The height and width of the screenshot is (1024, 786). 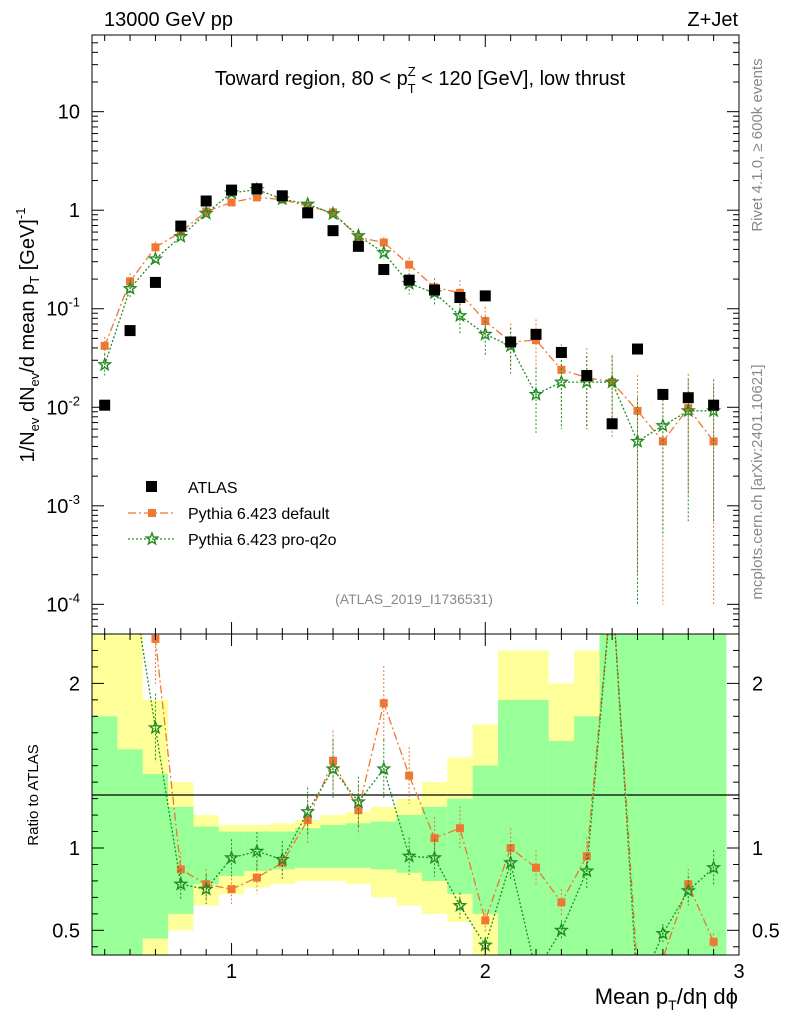 What do you see at coordinates (66, 931) in the screenshot?
I see `ratio-ytick-label-left: 0.5` at bounding box center [66, 931].